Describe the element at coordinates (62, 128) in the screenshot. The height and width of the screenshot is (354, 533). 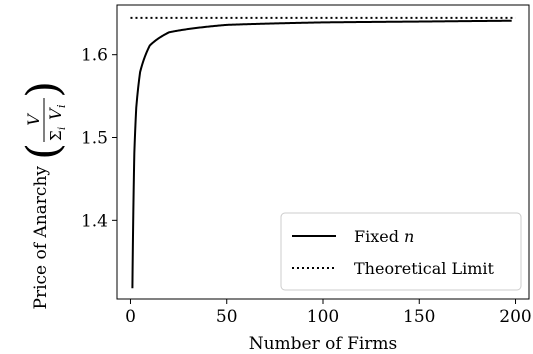
I see `y-axis-label-sum-index: i` at that location.